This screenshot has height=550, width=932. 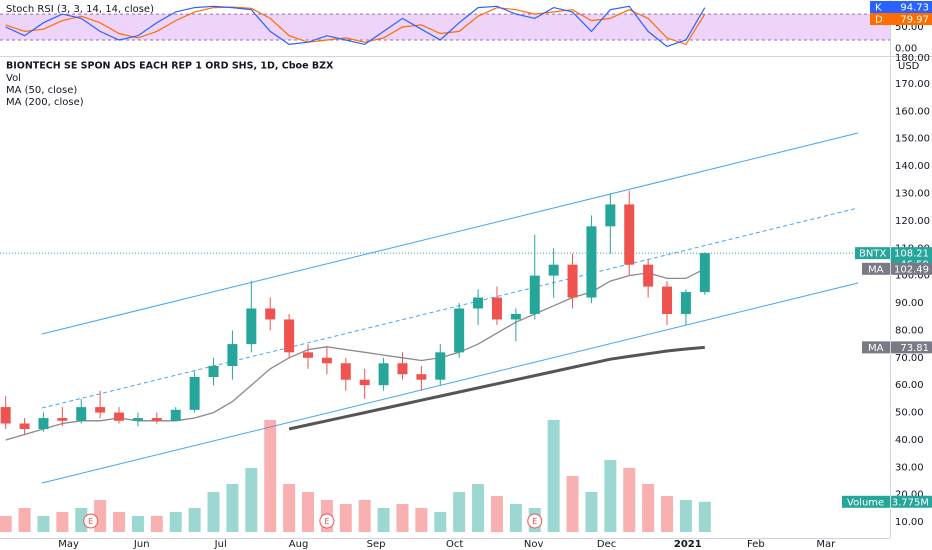 What do you see at coordinates (910, 502) in the screenshot?
I see `volume-tag: 3.775M` at bounding box center [910, 502].